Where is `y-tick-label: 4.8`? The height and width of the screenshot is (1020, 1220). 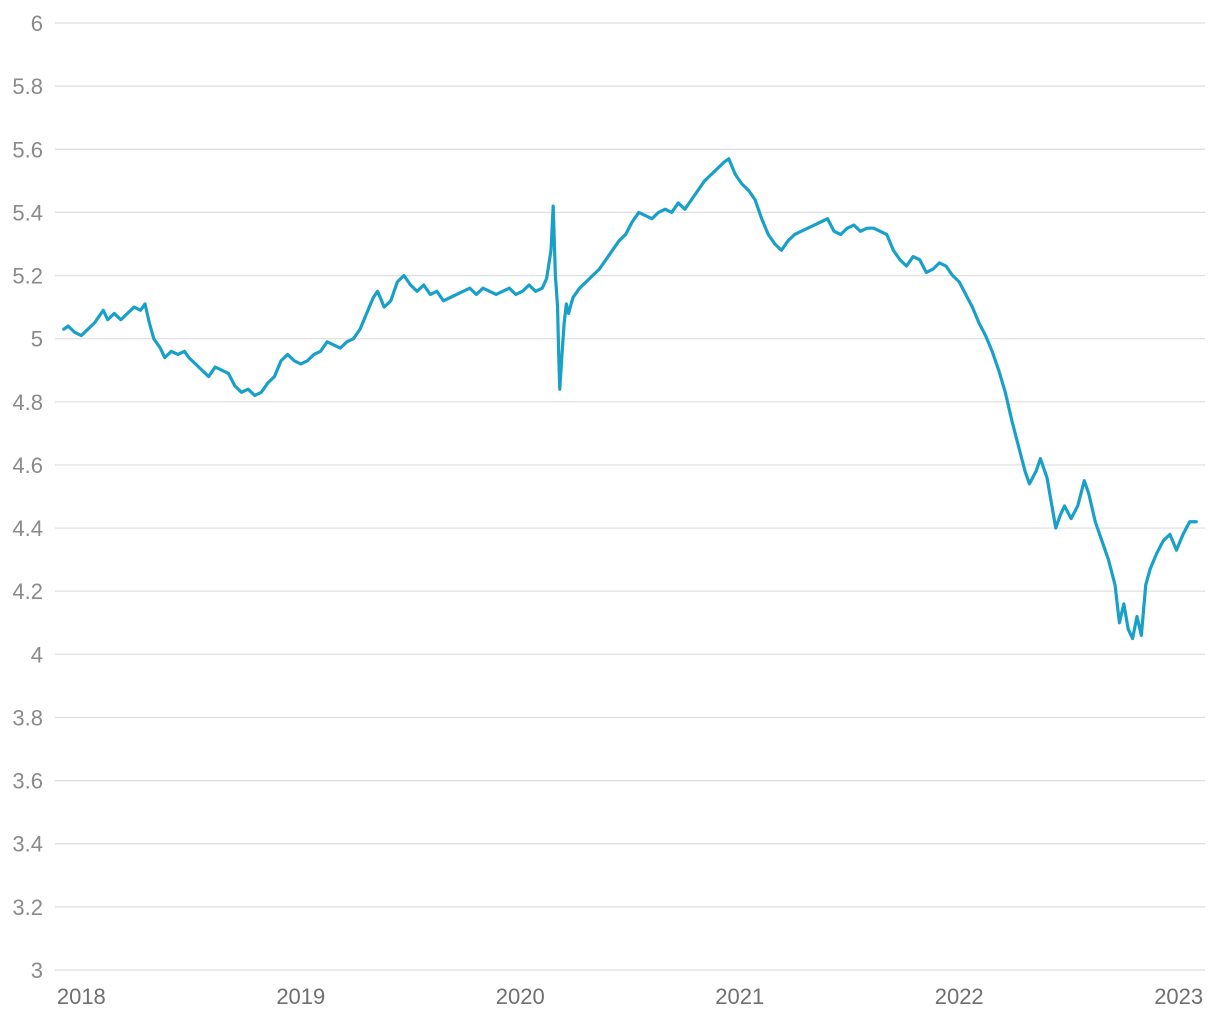
y-tick-label: 4.8 is located at coordinates (27, 402).